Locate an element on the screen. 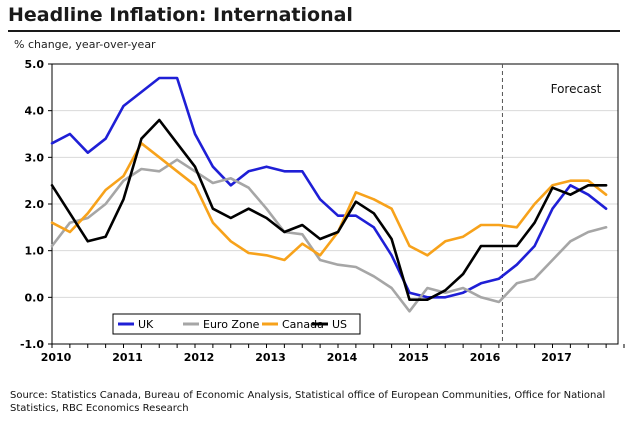 This screenshot has height=428, width=630. x-tick-label: 2016 is located at coordinates (485, 357).